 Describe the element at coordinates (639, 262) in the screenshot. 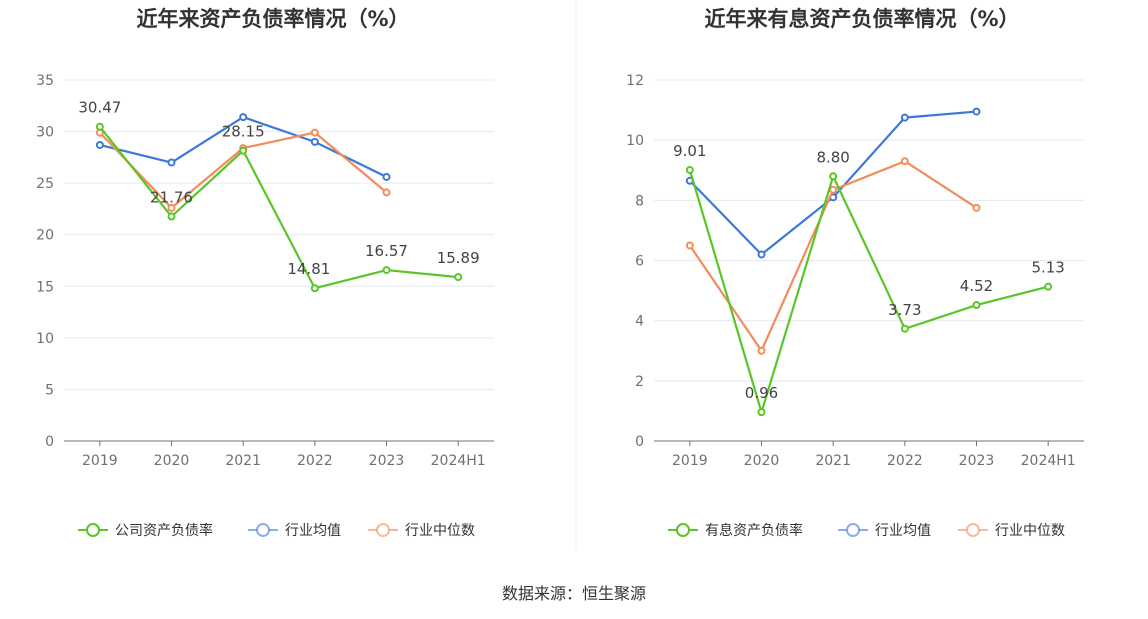

I see `y-tick-label: 6` at that location.